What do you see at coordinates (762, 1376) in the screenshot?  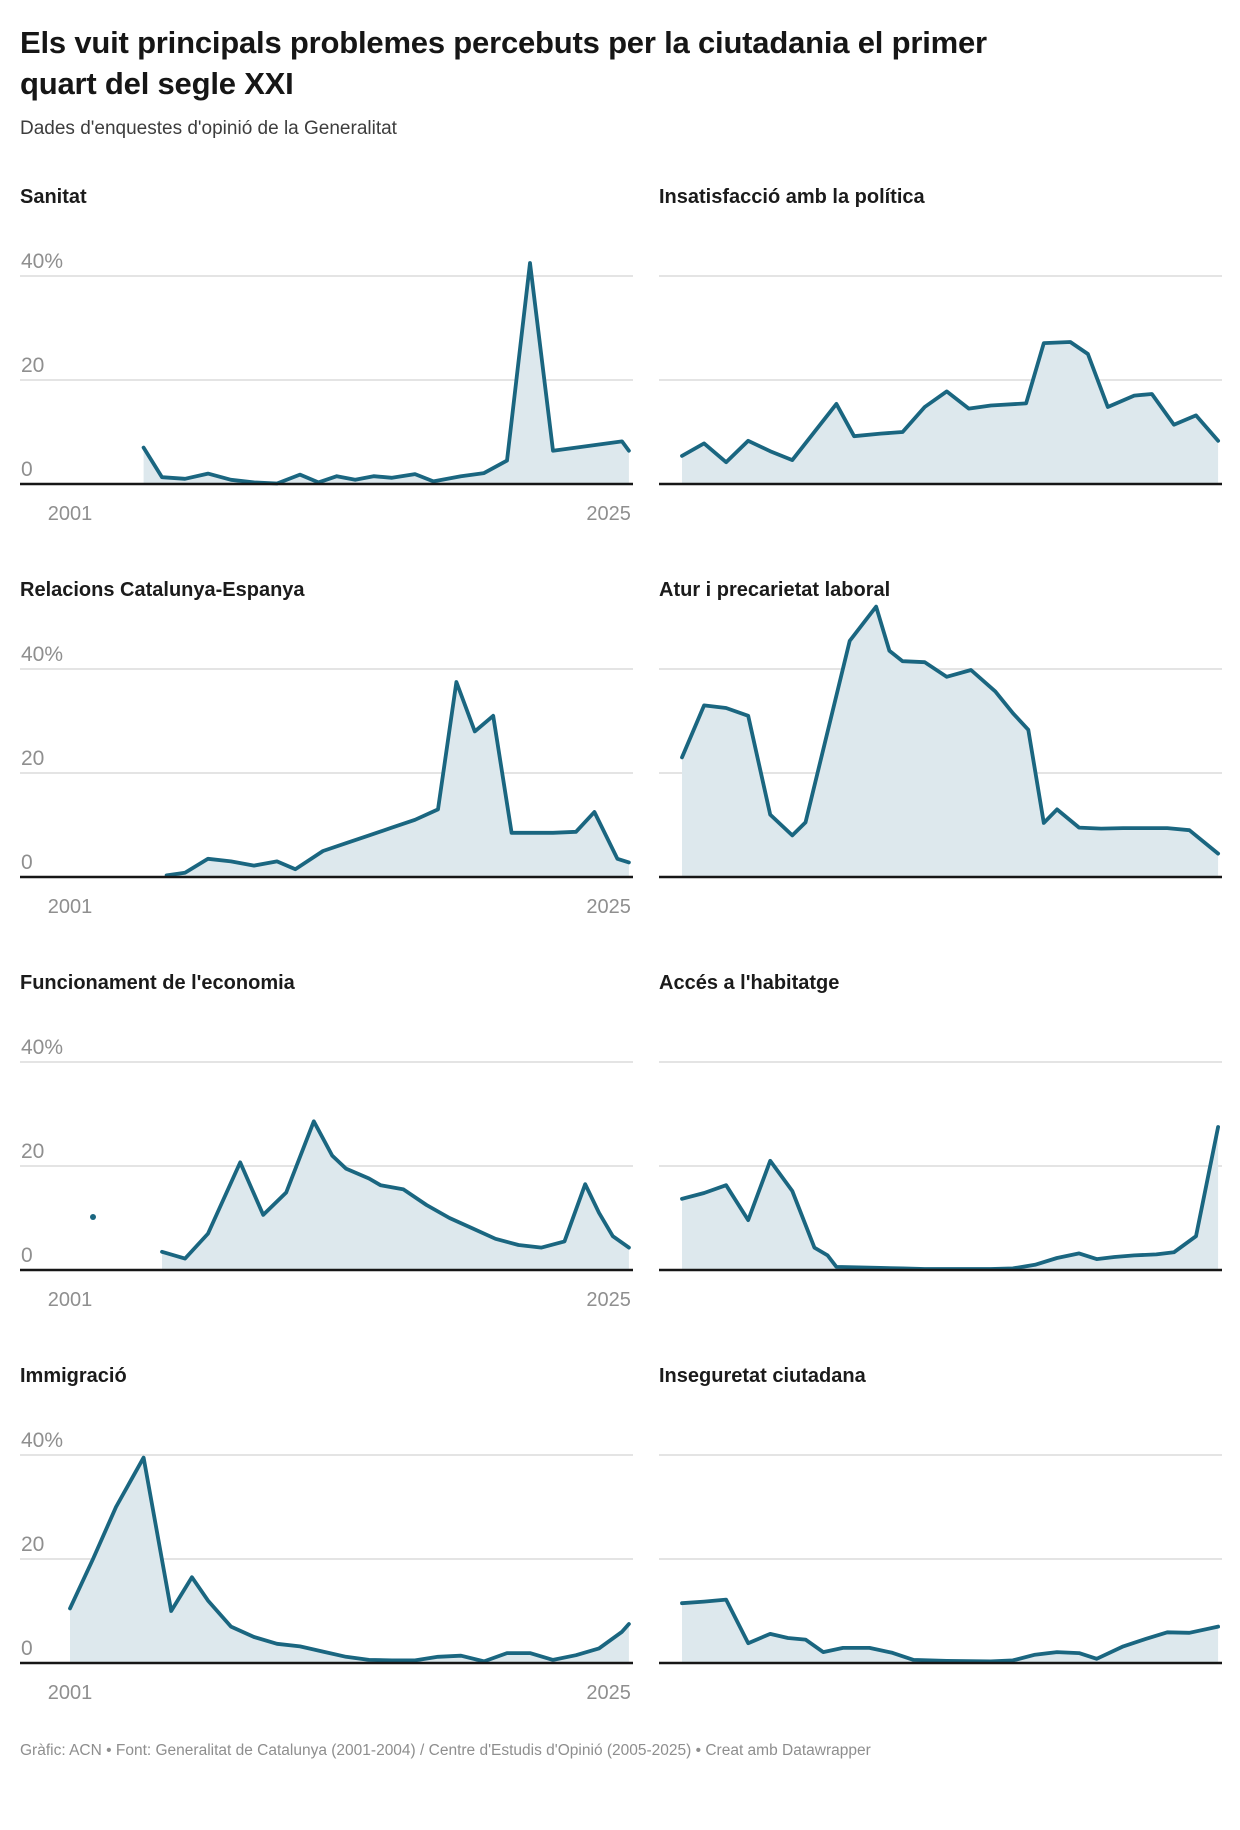 I see `chart-panel-title: Inseguretat ciutadana` at bounding box center [762, 1376].